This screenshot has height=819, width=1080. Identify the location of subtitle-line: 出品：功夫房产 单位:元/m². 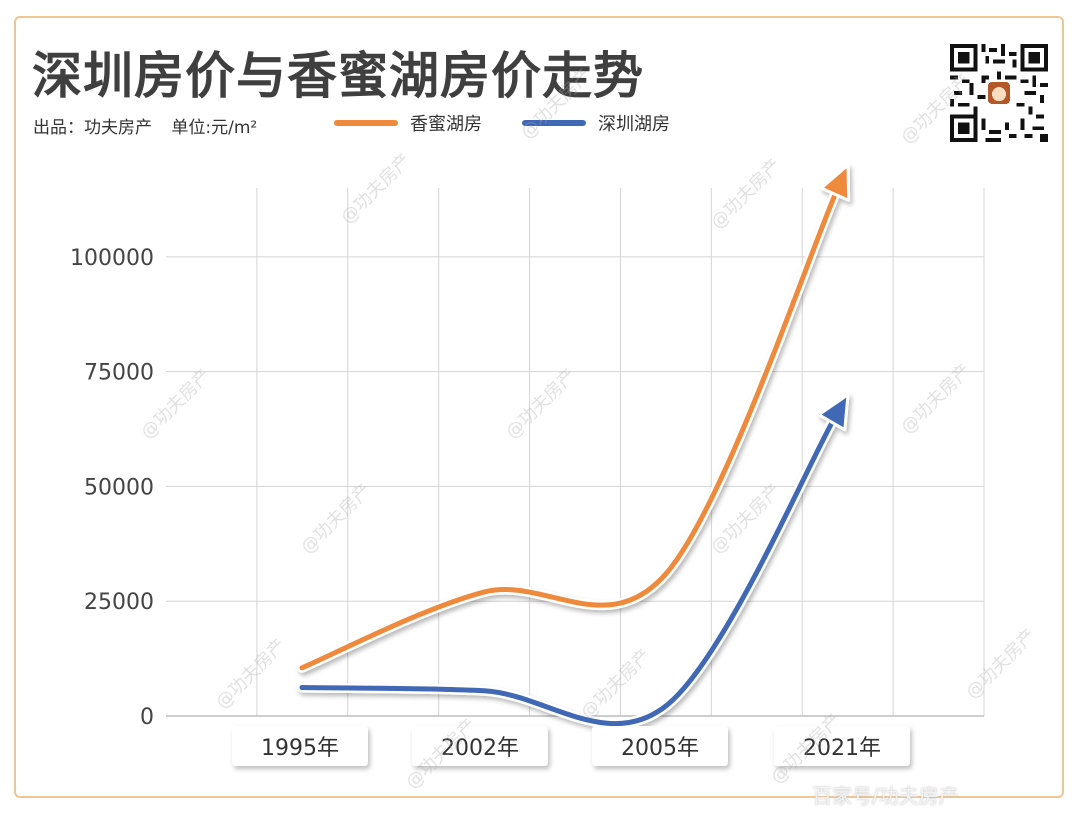
(152, 125).